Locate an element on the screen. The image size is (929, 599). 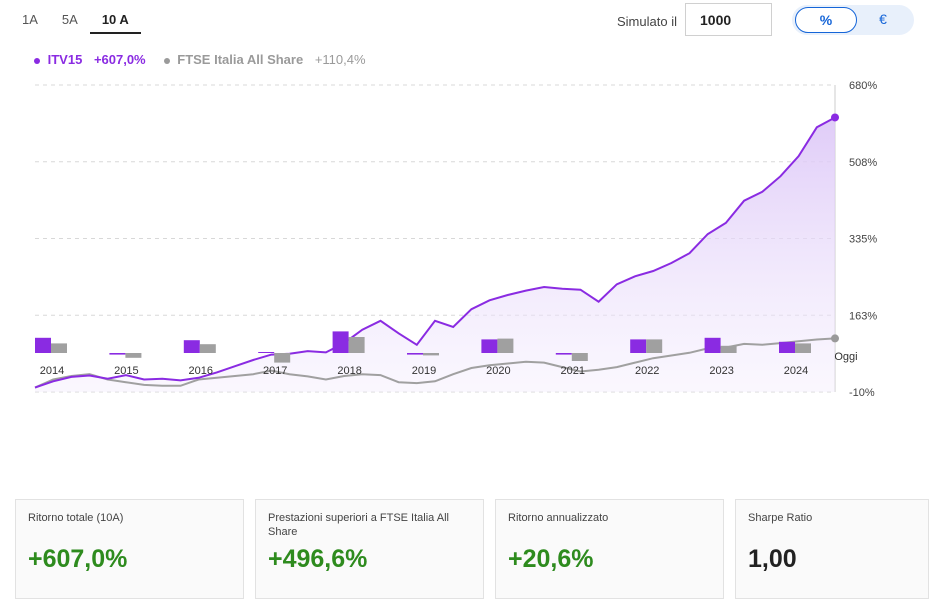
simulator-label: Simulato il is located at coordinates (647, 21).